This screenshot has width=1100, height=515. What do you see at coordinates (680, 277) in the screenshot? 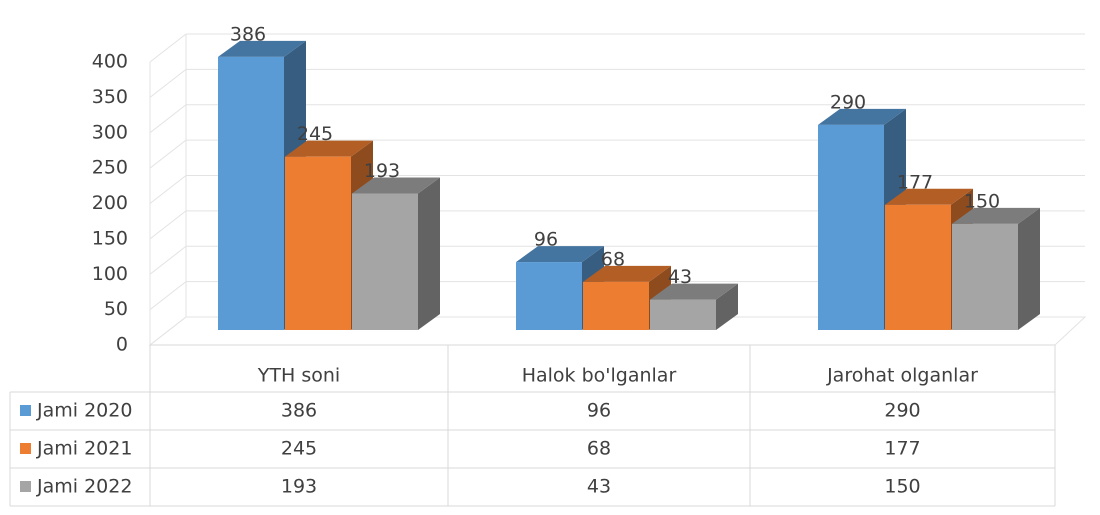
I see `data-label: 43` at bounding box center [680, 277].